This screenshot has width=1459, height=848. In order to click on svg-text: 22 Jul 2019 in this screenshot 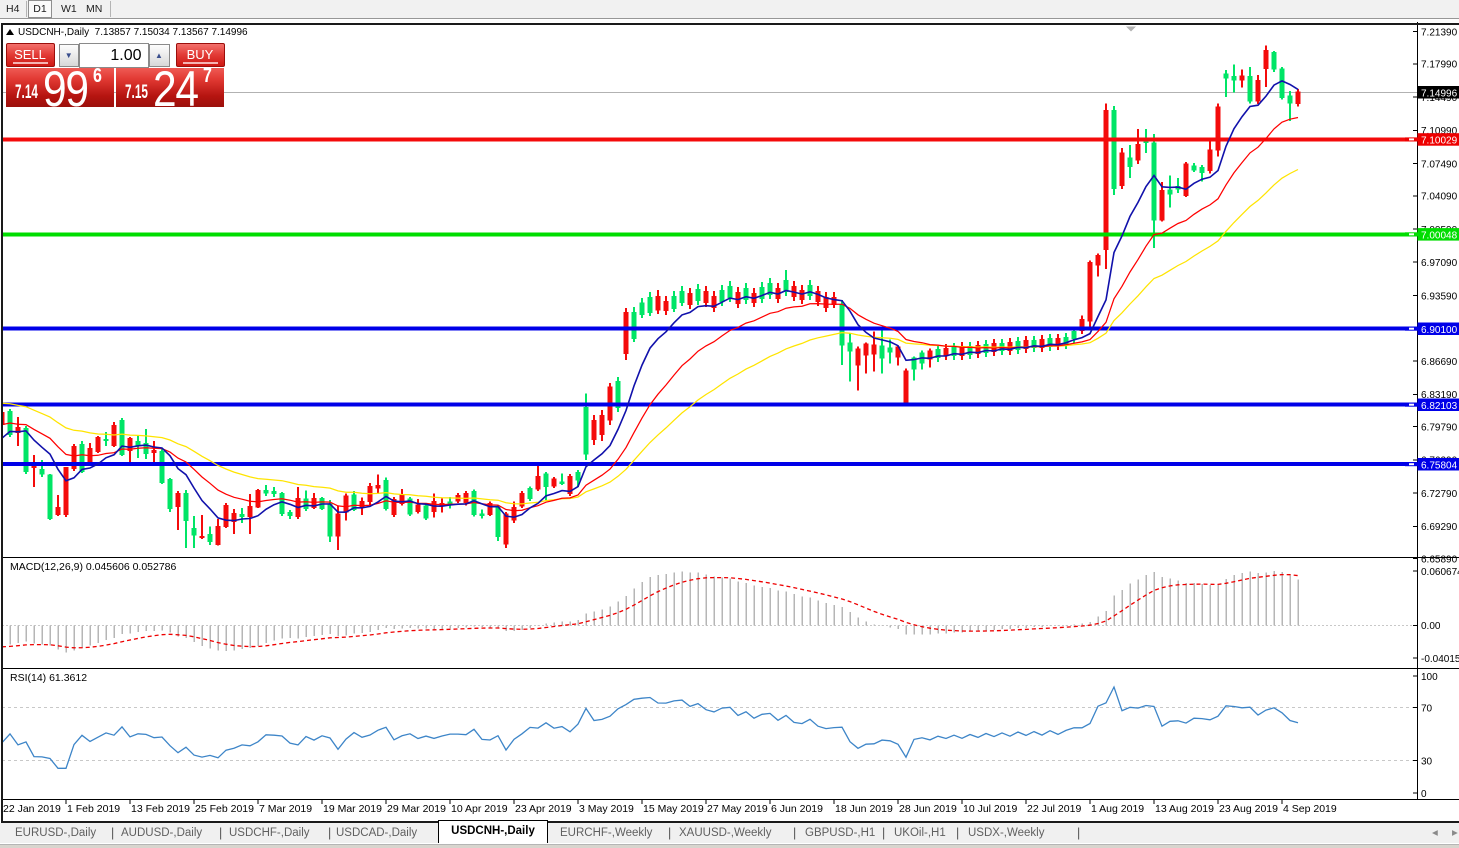, I will do `click(1054, 809)`.